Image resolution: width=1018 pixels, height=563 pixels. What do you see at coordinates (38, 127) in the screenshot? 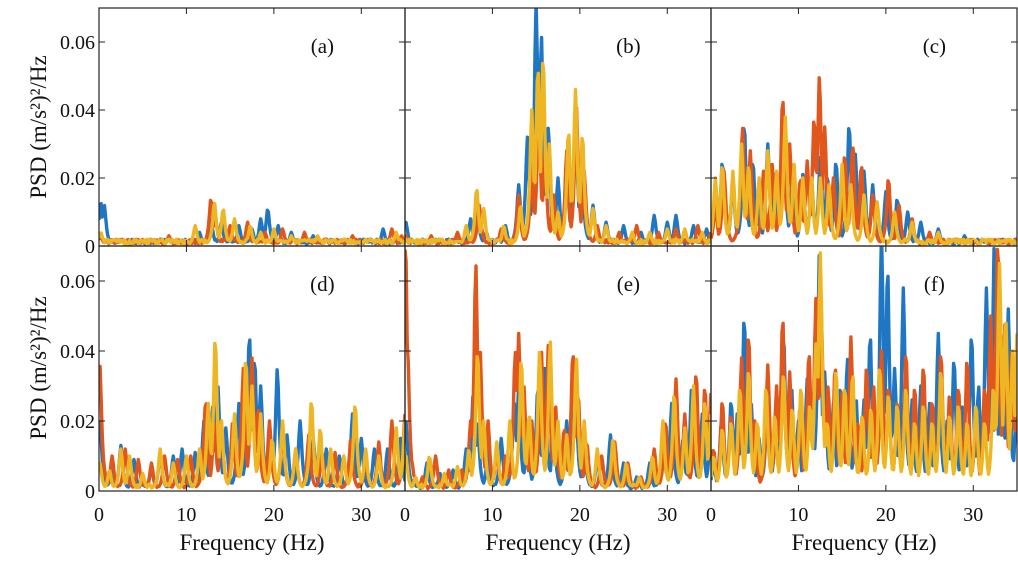
I see `y-axis-label-top: PSD (m/s²)²/Hz` at bounding box center [38, 127].